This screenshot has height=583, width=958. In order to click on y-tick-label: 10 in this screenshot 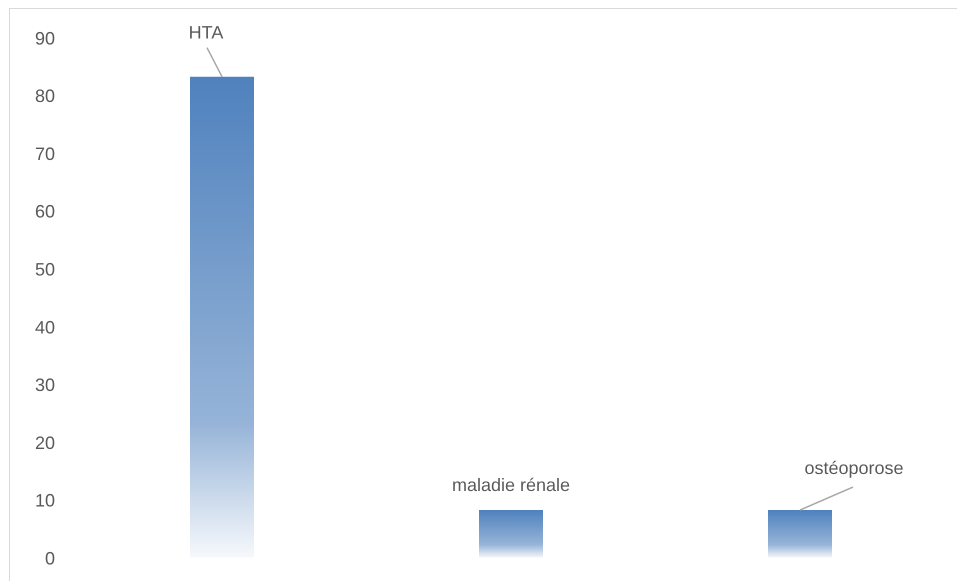, I will do `click(44, 500)`.